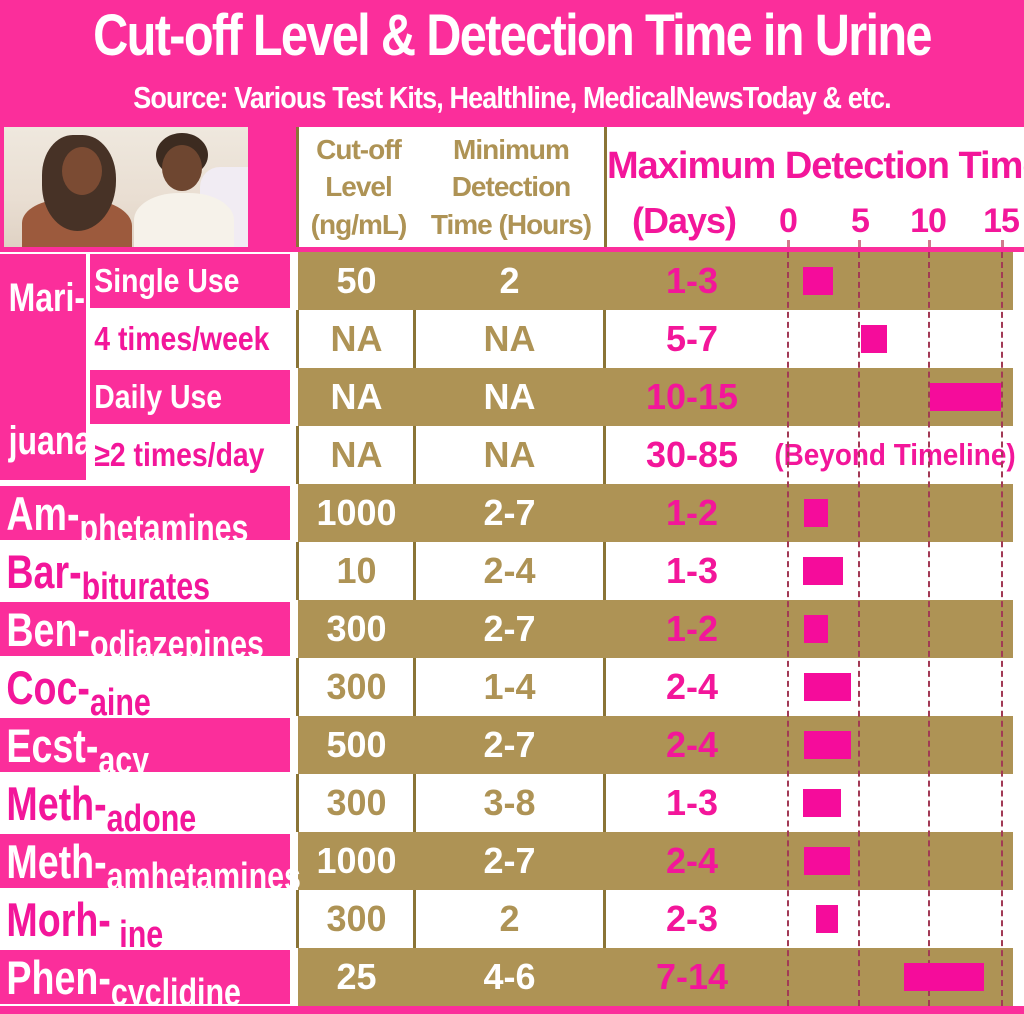 This screenshot has height=1014, width=1024. I want to click on timeline-bar-marijuana-daily-use, so click(965, 397).